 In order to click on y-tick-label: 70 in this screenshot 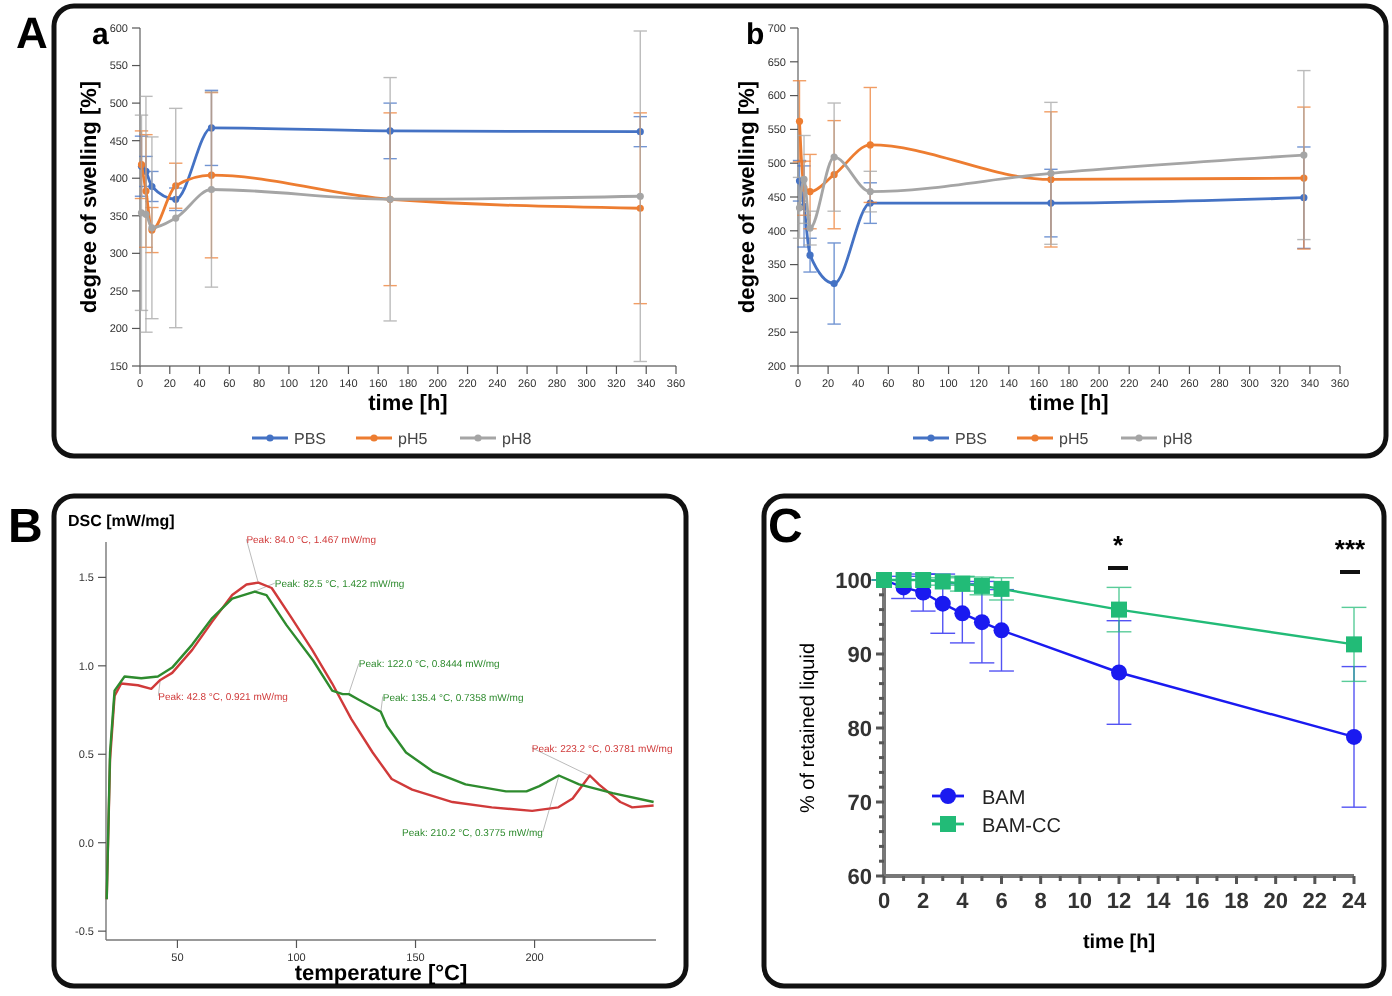, I will do `click(859, 803)`.